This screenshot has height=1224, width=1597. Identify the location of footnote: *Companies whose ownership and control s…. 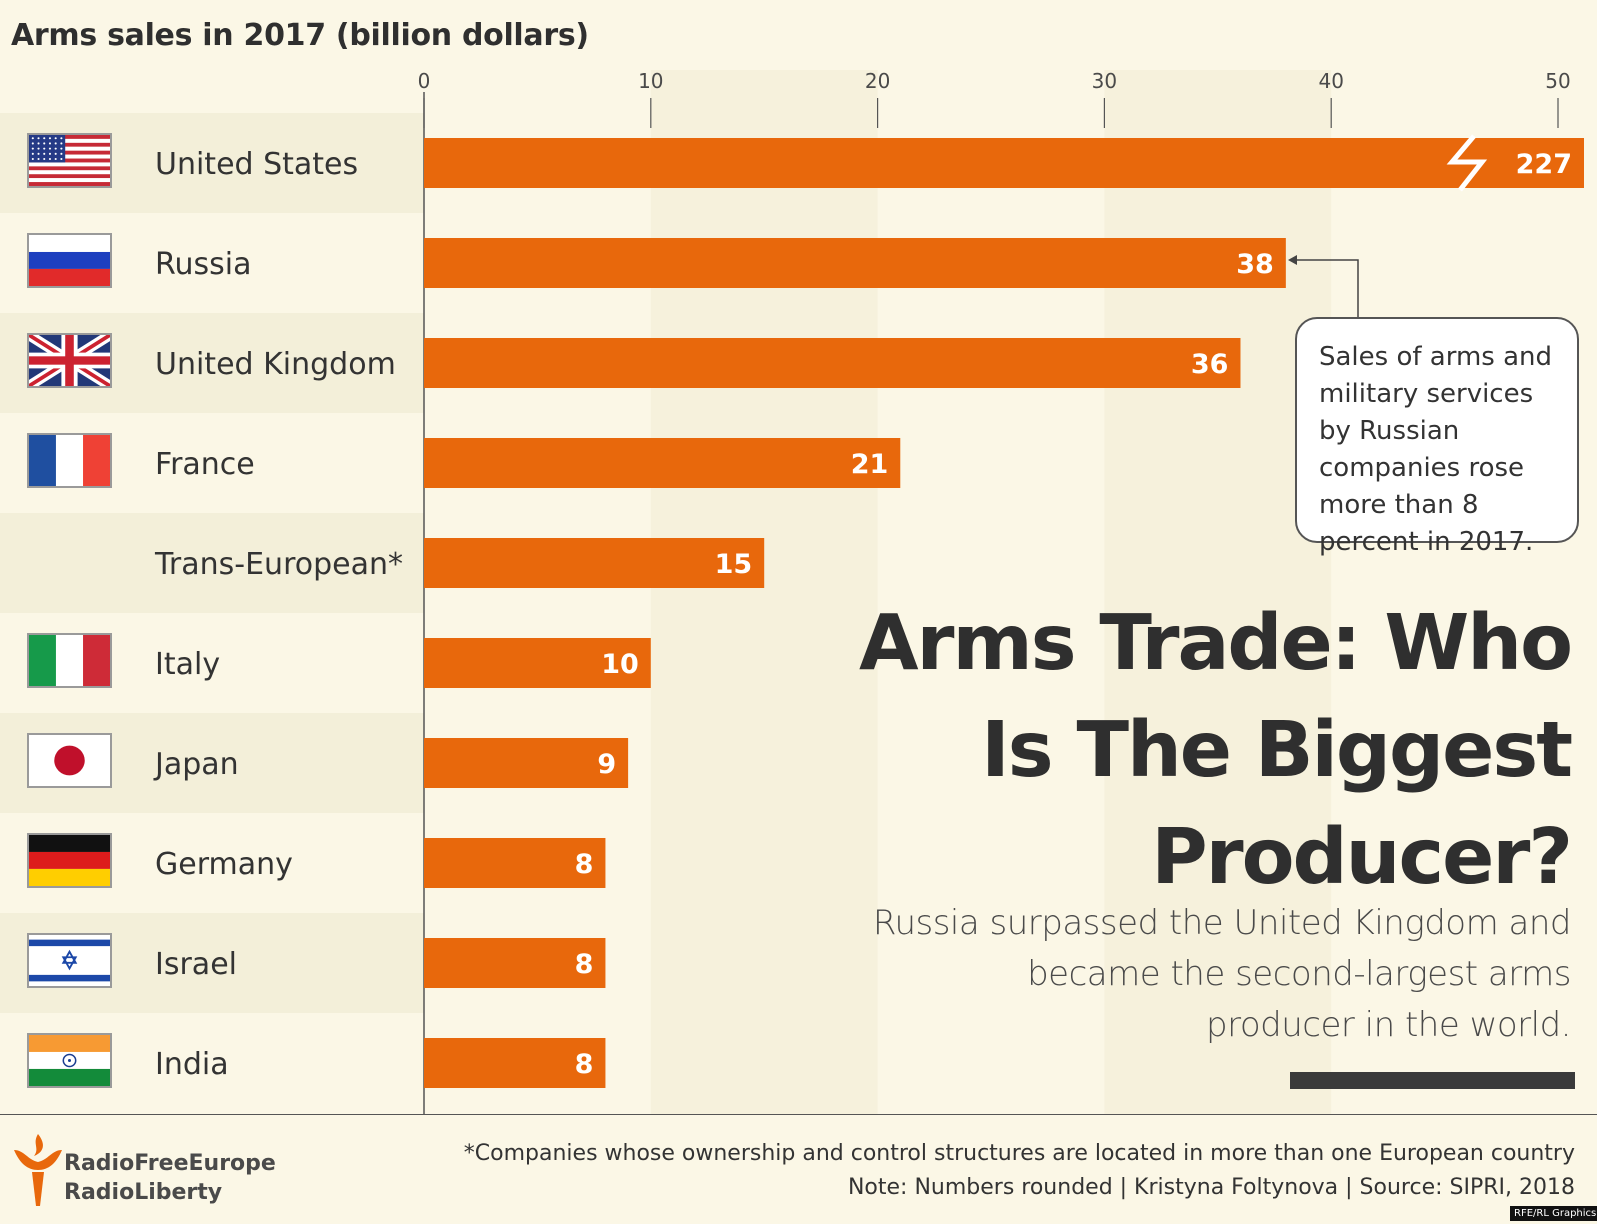
(1019, 1153).